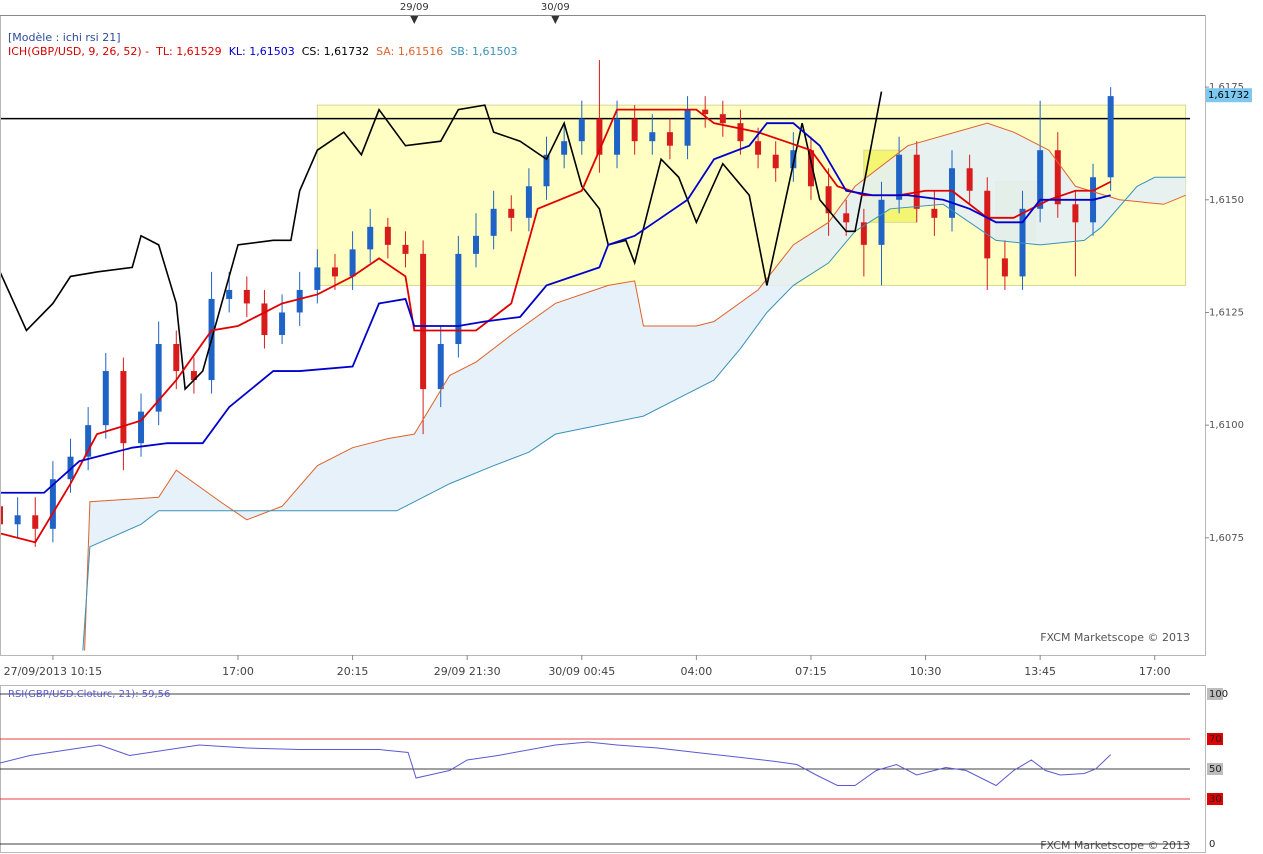 The height and width of the screenshot is (854, 1263). I want to click on x-tick-label: 13:45, so click(1040, 671).